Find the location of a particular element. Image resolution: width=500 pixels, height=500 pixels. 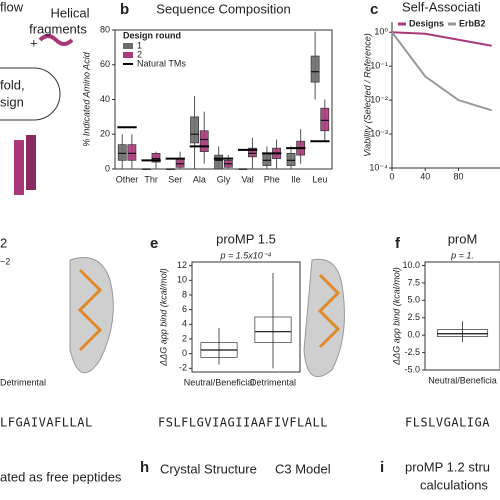

y-tick-label: 60 is located at coordinates (105, 64).